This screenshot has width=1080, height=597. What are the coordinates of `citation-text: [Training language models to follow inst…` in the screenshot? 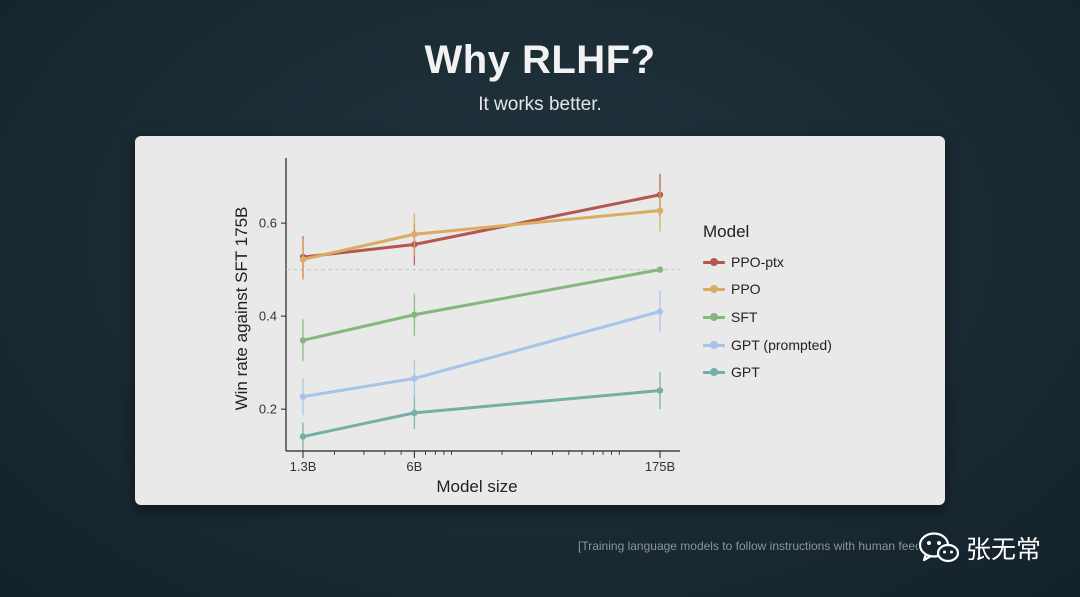 It's located at (748, 546).